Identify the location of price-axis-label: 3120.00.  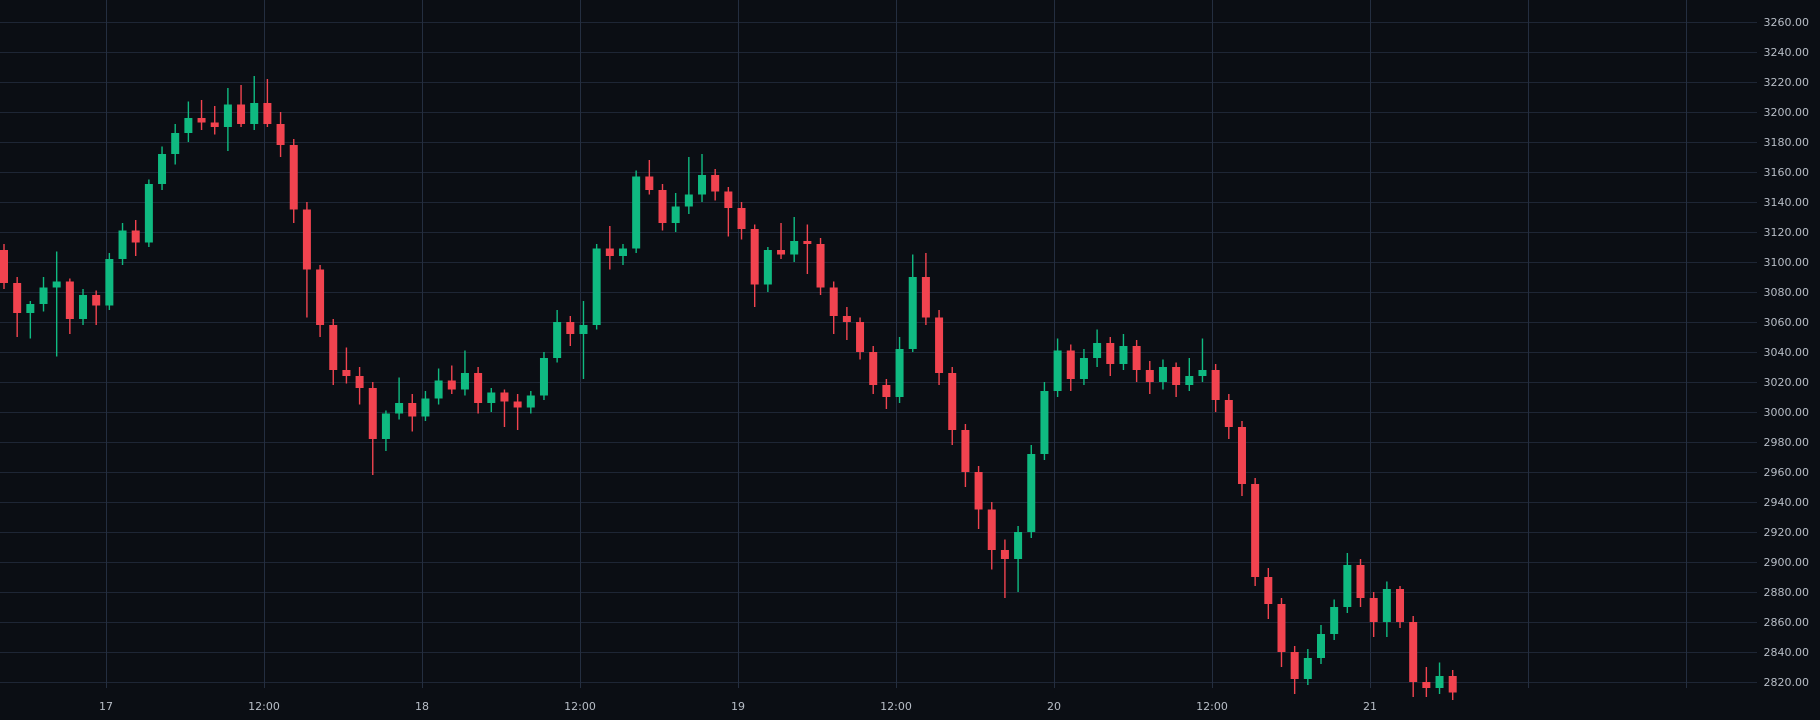
(1787, 232).